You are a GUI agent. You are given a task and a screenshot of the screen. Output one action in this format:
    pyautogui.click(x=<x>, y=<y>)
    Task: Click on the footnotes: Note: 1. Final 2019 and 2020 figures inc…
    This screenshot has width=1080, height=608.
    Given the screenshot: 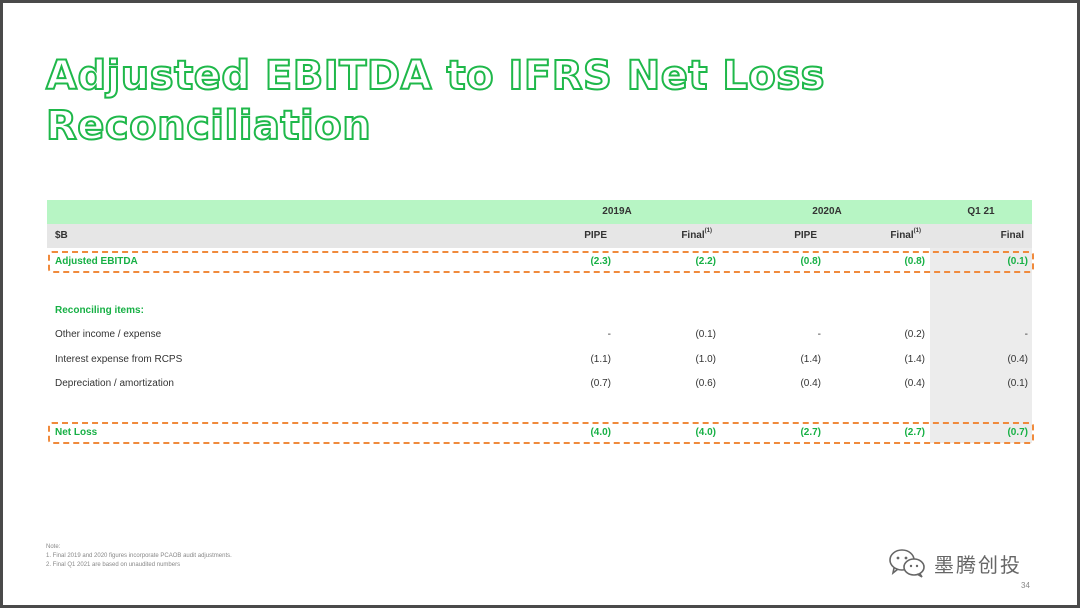 What is the action you would take?
    pyautogui.click(x=139, y=556)
    